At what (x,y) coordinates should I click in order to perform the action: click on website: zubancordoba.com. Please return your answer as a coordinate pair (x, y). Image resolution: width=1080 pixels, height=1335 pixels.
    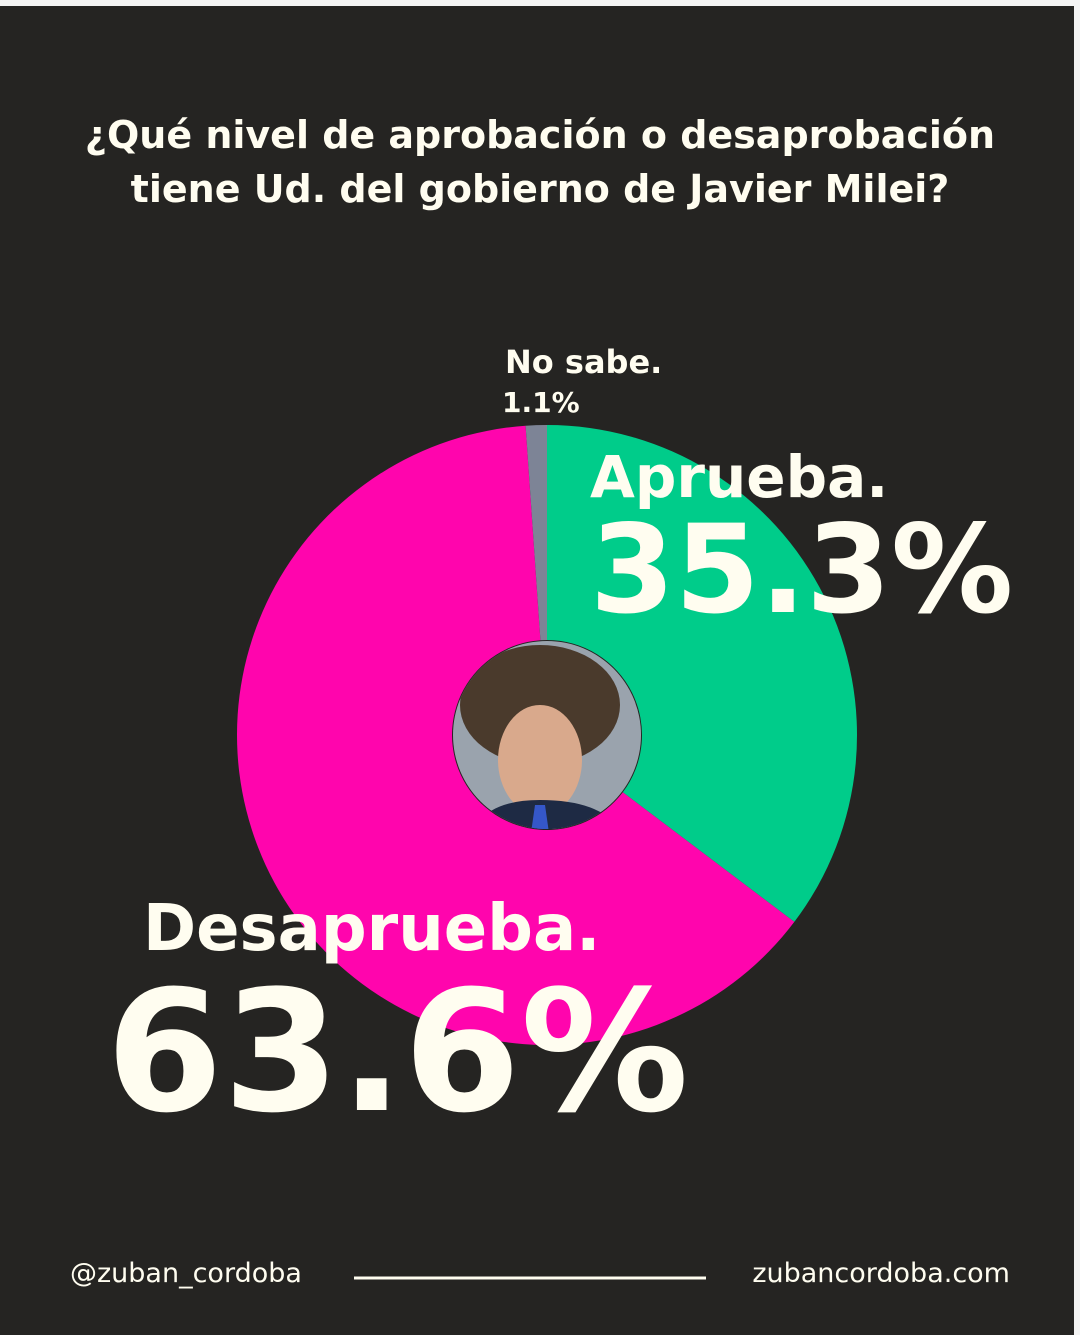
    Looking at the image, I should click on (881, 1273).